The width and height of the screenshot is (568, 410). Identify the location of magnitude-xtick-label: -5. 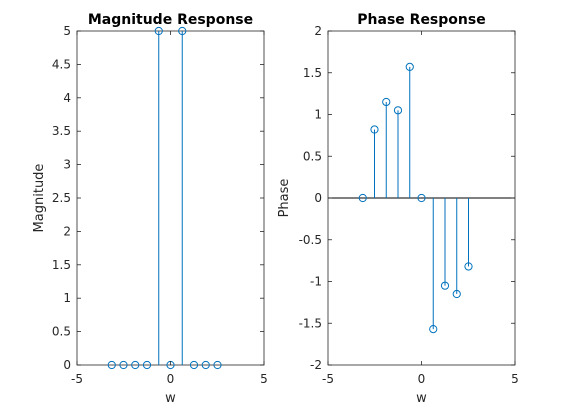
(77, 379).